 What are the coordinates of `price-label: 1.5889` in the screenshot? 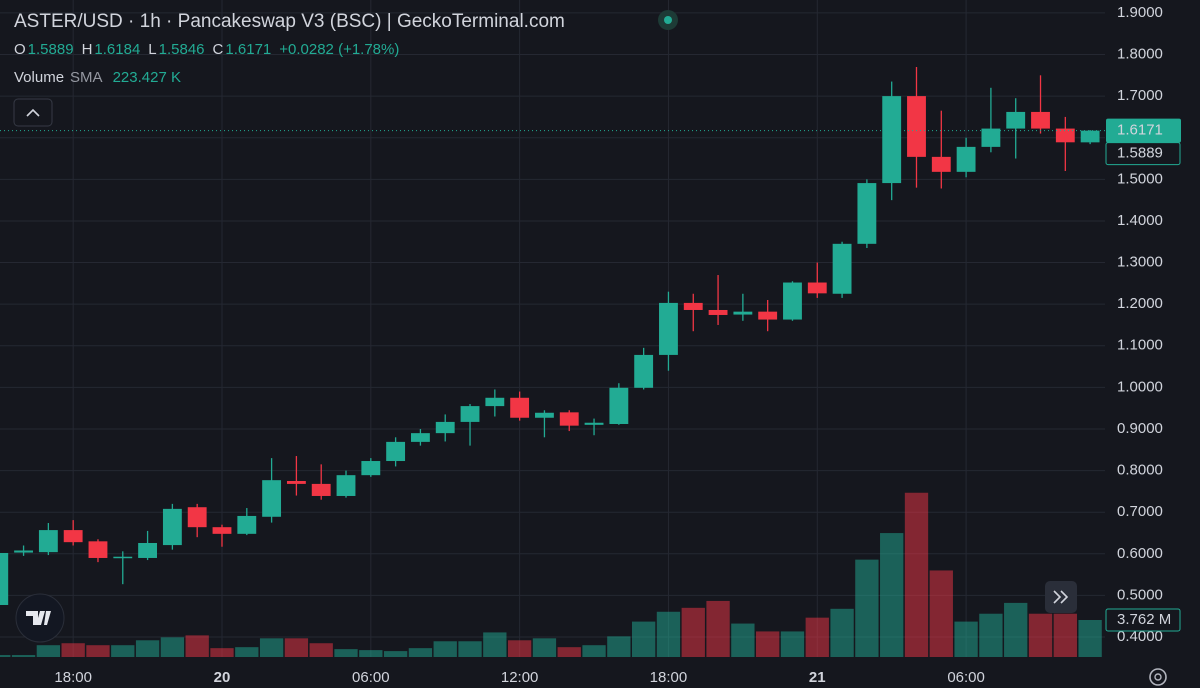 It's located at (1140, 153).